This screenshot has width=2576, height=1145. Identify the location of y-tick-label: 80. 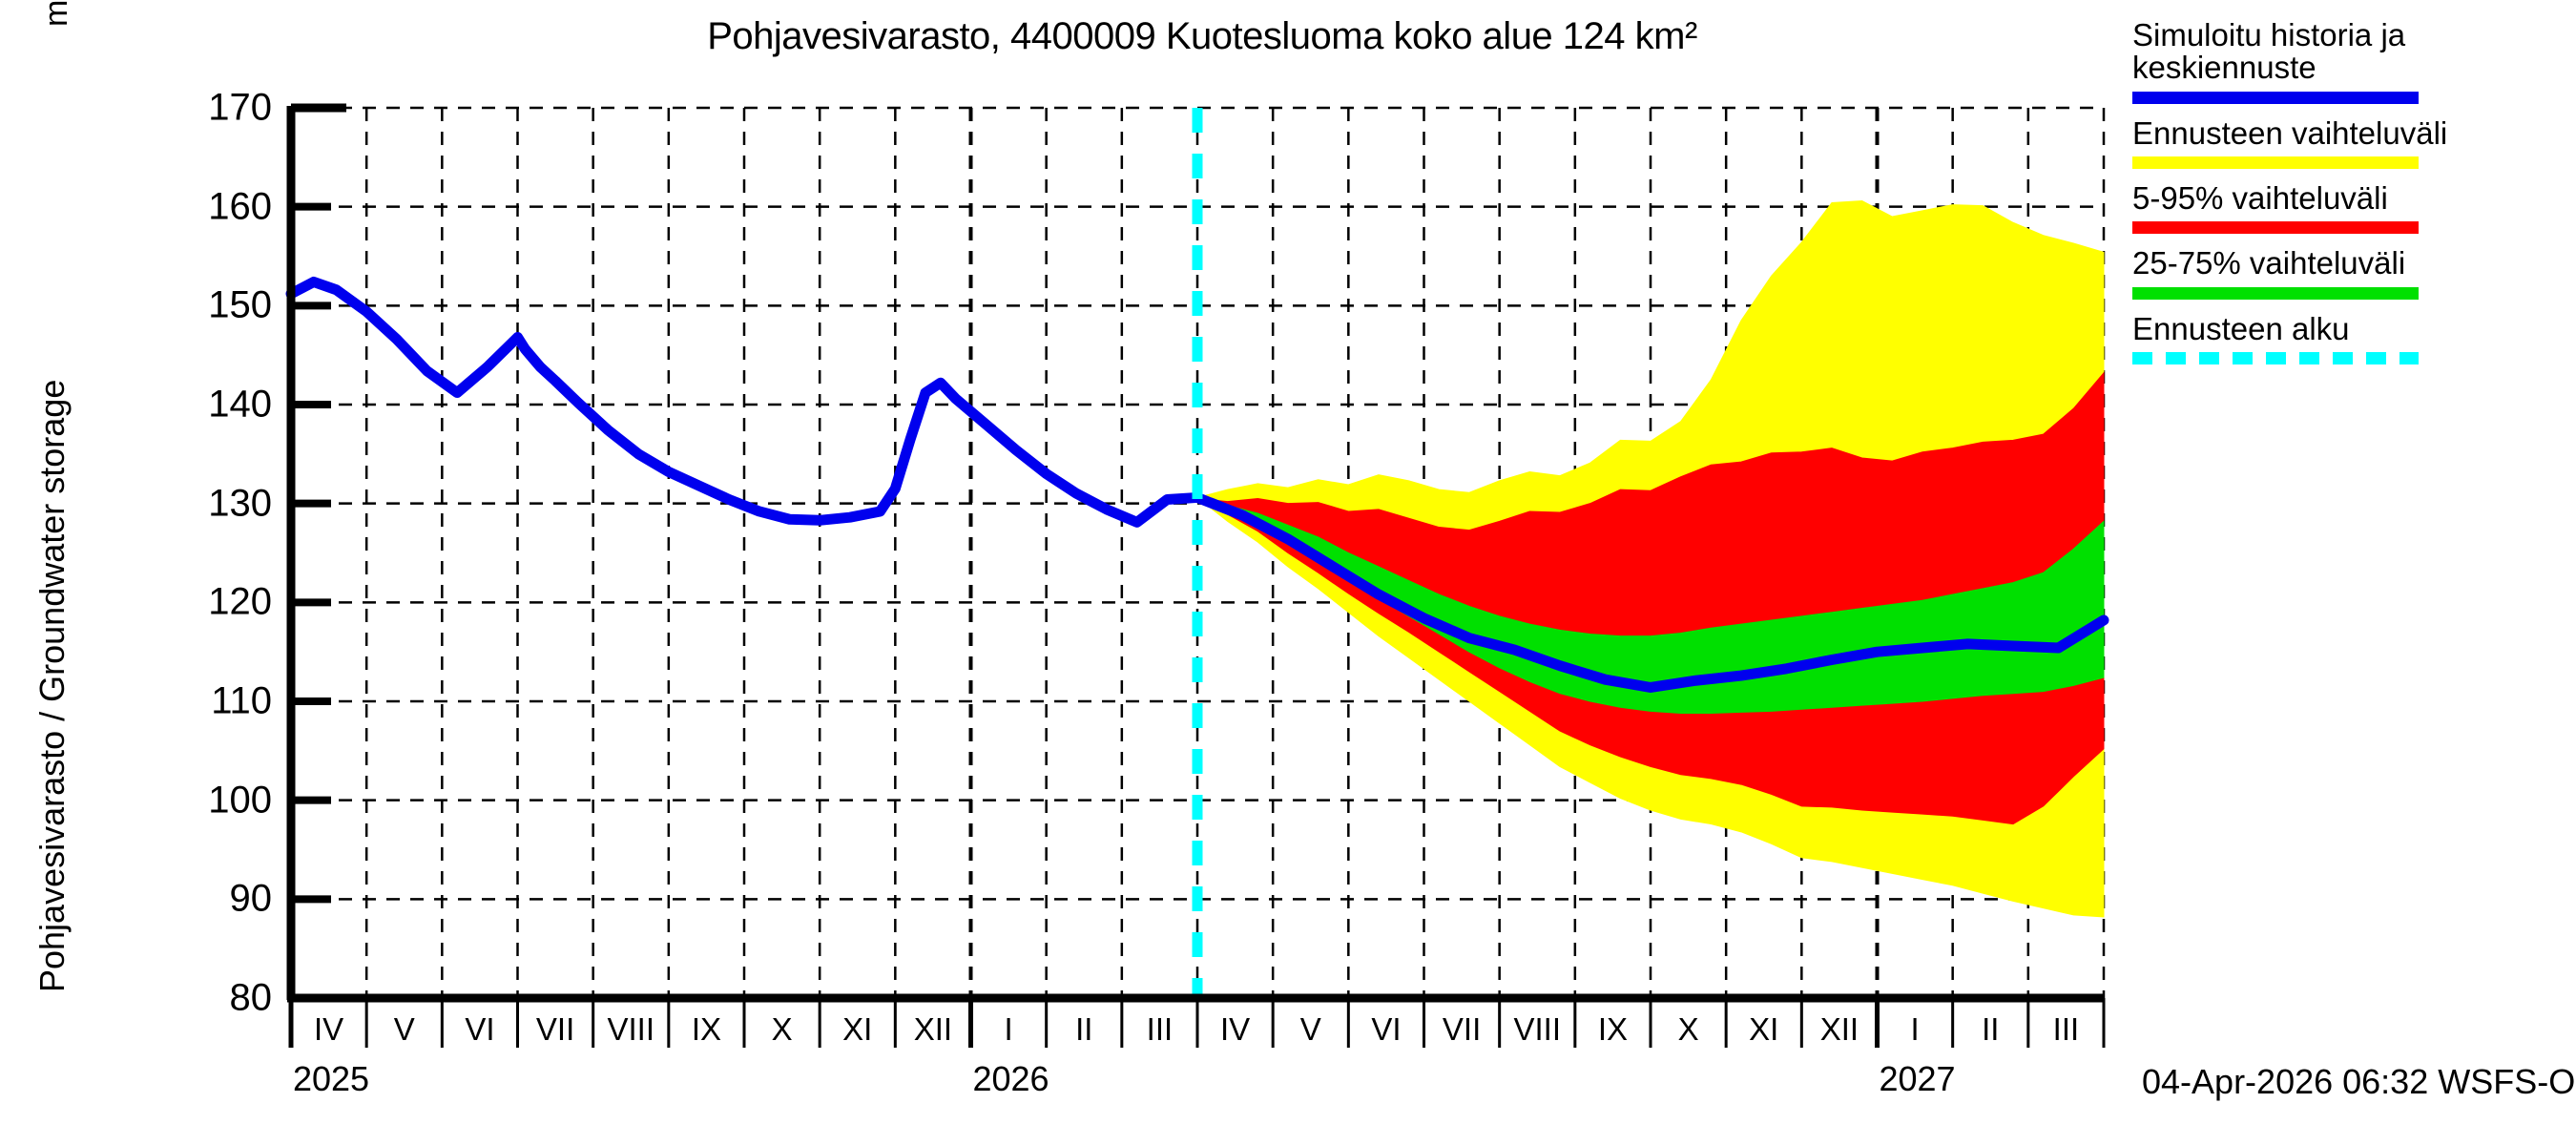
(251, 997).